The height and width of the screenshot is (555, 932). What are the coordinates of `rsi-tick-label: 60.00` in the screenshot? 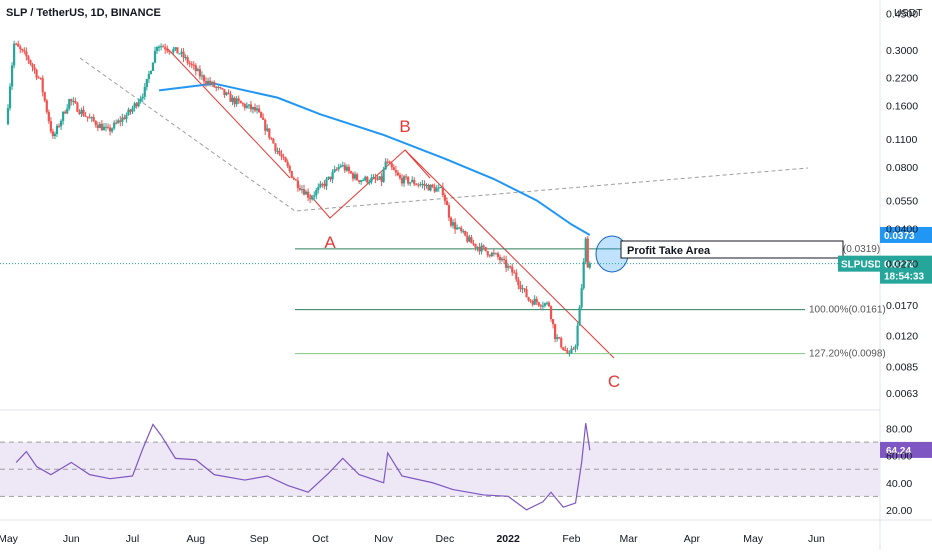 It's located at (899, 457).